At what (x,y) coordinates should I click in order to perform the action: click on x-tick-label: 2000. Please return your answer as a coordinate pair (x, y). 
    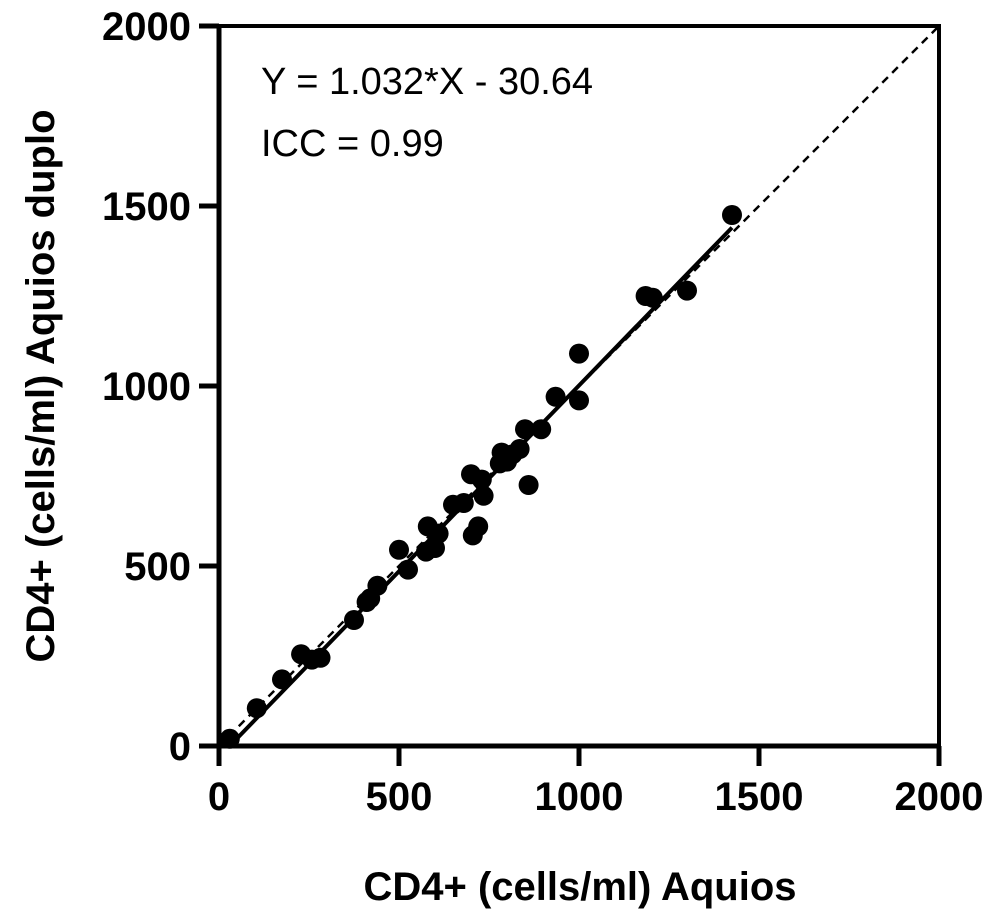
    Looking at the image, I should click on (939, 797).